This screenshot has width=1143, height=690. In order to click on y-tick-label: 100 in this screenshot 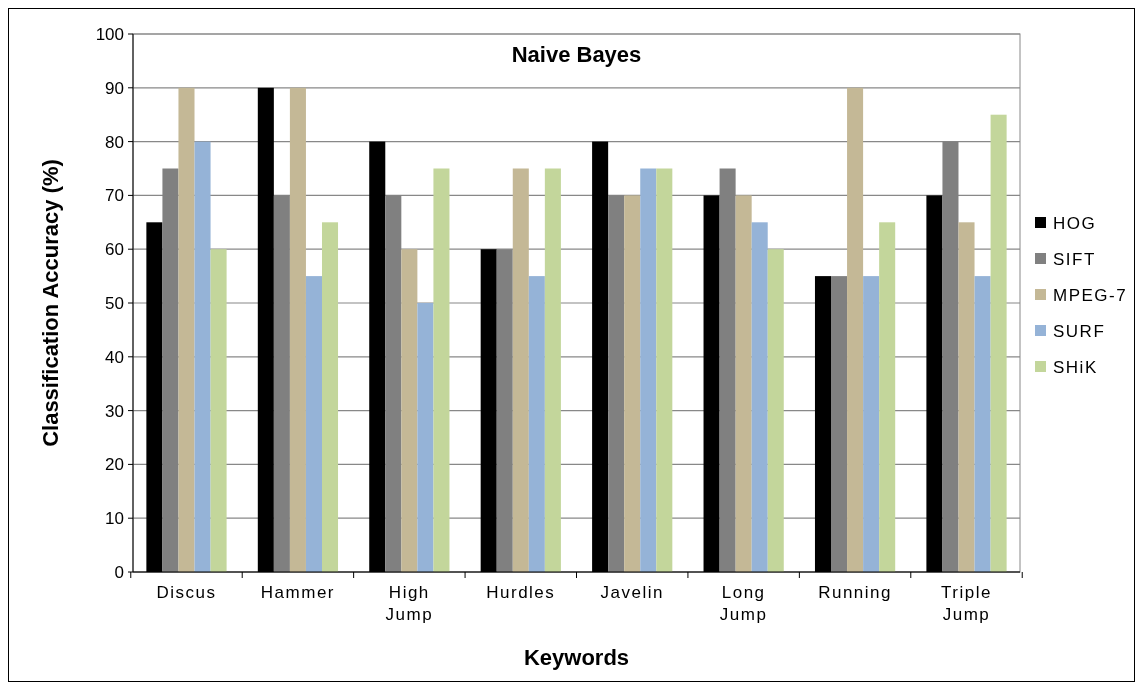, I will do `click(109, 34)`.